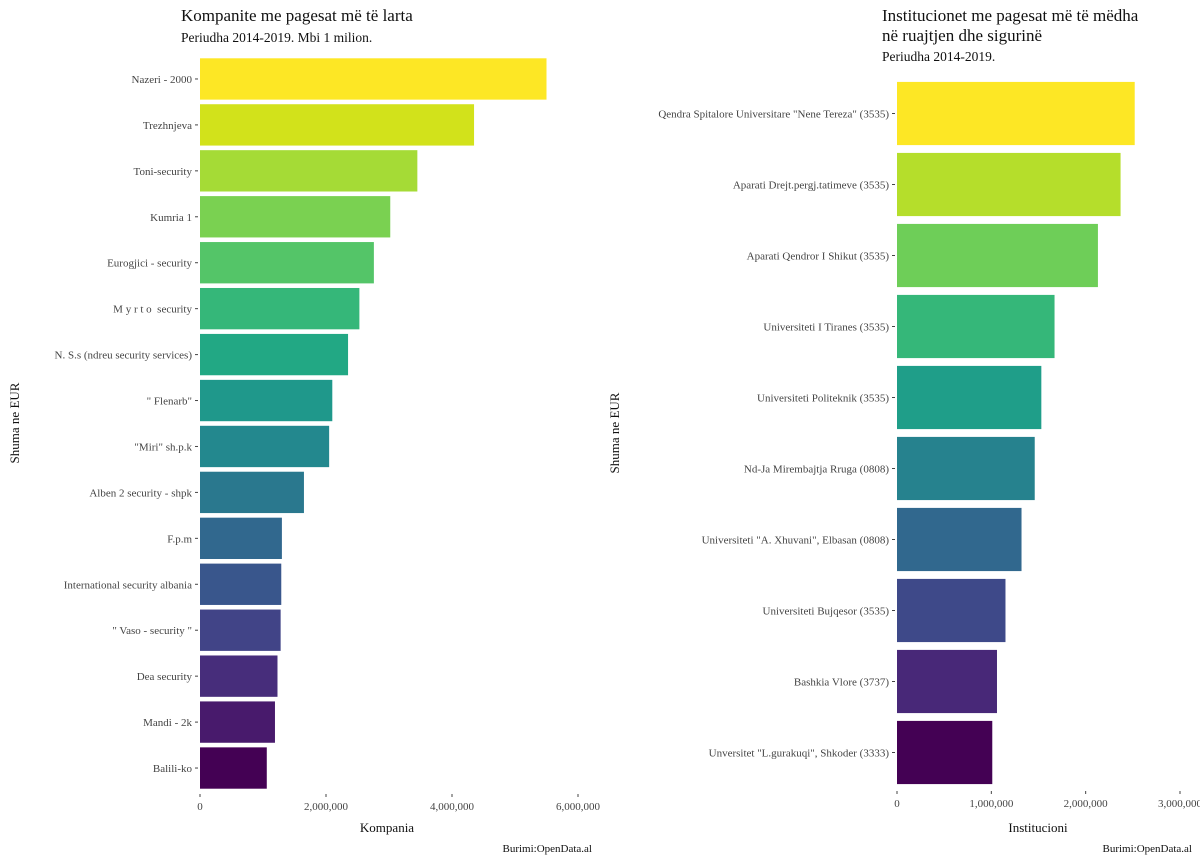 The height and width of the screenshot is (861, 1200). What do you see at coordinates (1010, 15) in the screenshot?
I see `right-chart-title: Institucionet me pagesat më të mëdha` at bounding box center [1010, 15].